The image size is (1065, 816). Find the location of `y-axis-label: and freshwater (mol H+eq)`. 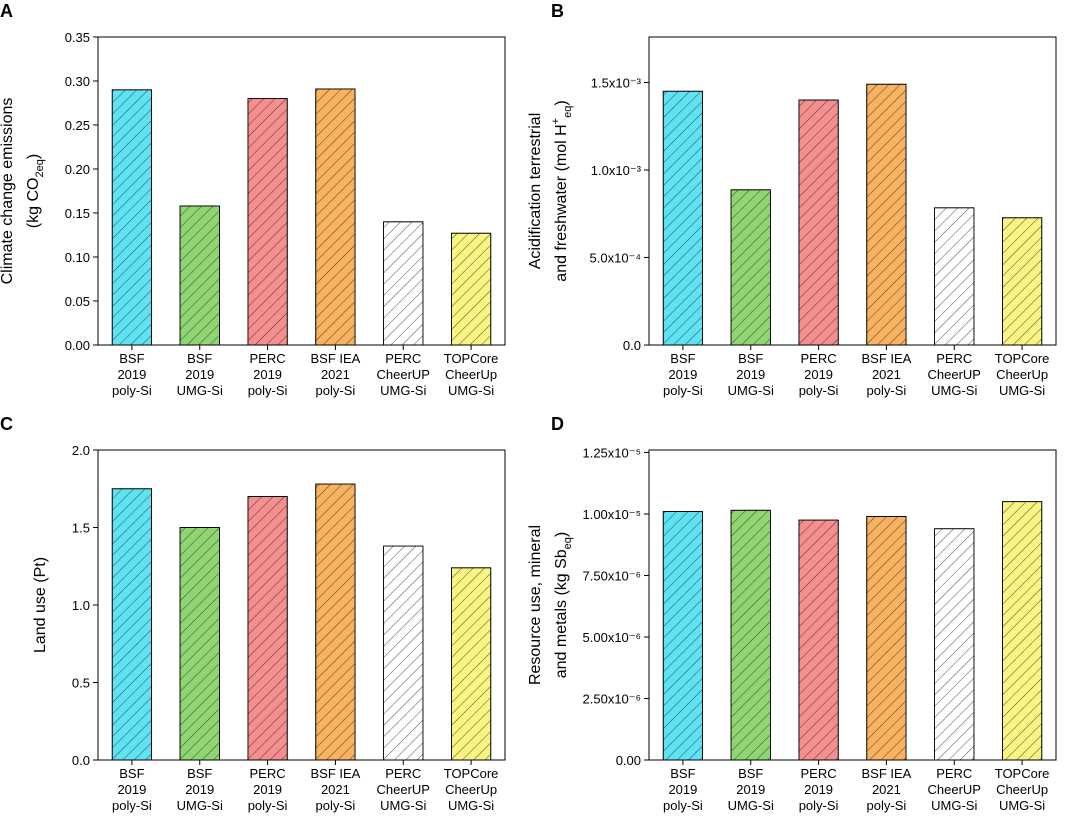

y-axis-label: and freshwater (mol H+eq) is located at coordinates (562, 190).